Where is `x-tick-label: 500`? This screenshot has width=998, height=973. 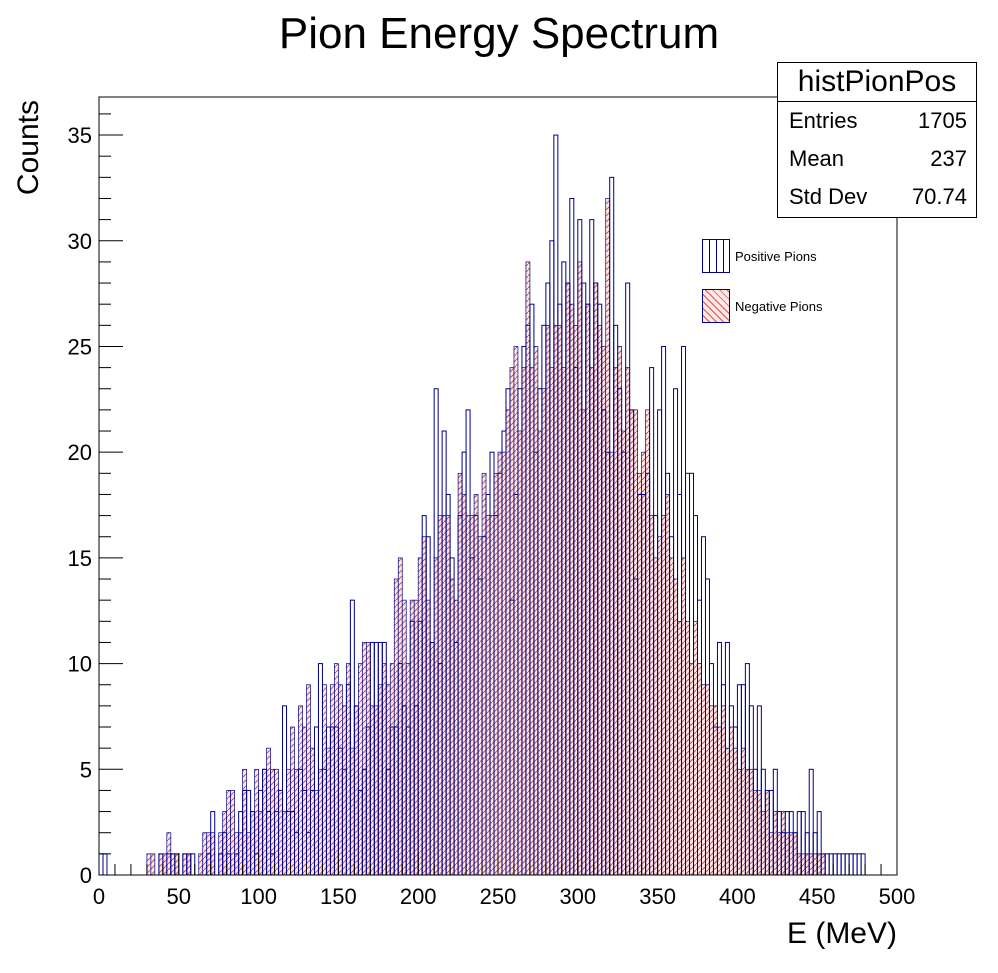
x-tick-label: 500 is located at coordinates (897, 896).